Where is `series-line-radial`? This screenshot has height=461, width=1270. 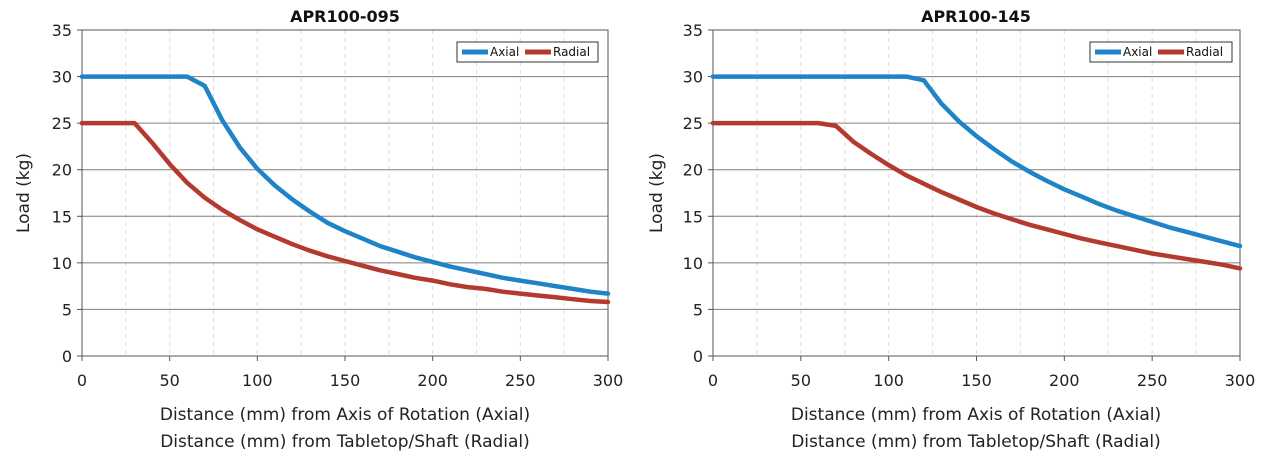
series-line-radial is located at coordinates (976, 195).